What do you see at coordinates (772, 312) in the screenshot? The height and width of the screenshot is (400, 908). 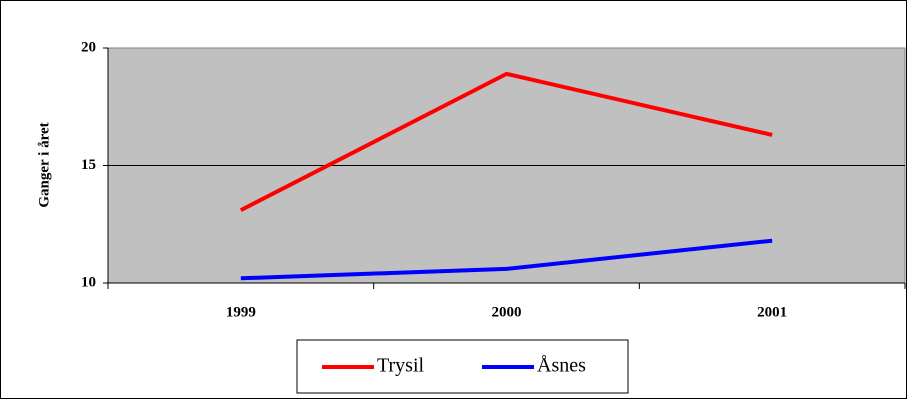 I see `x-tick-label: 2001` at bounding box center [772, 312].